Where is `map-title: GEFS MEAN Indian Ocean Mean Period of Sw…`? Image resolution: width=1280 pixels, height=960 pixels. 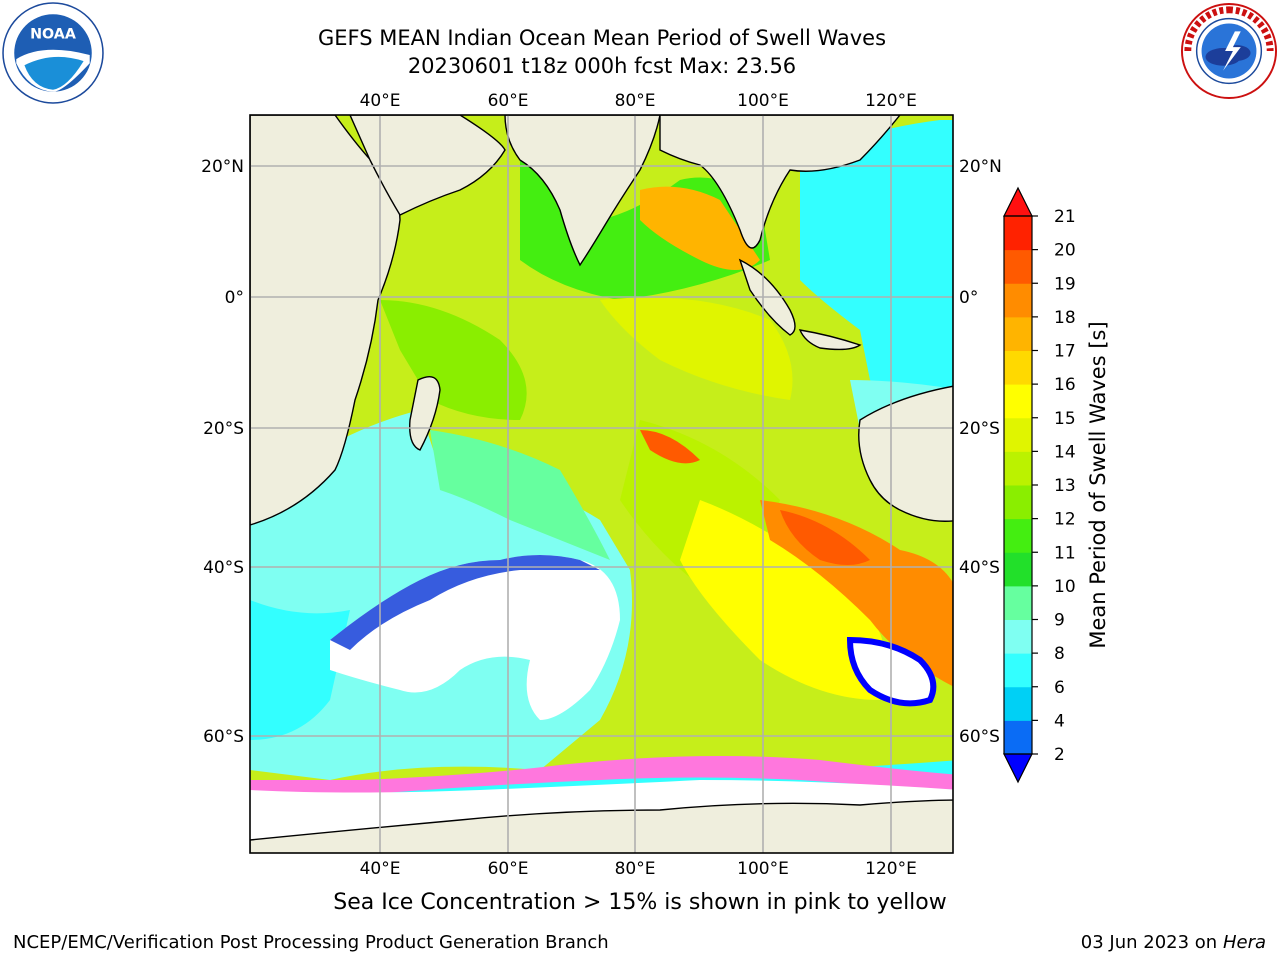 map-title: GEFS MEAN Indian Ocean Mean Period of Sw… is located at coordinates (602, 38).